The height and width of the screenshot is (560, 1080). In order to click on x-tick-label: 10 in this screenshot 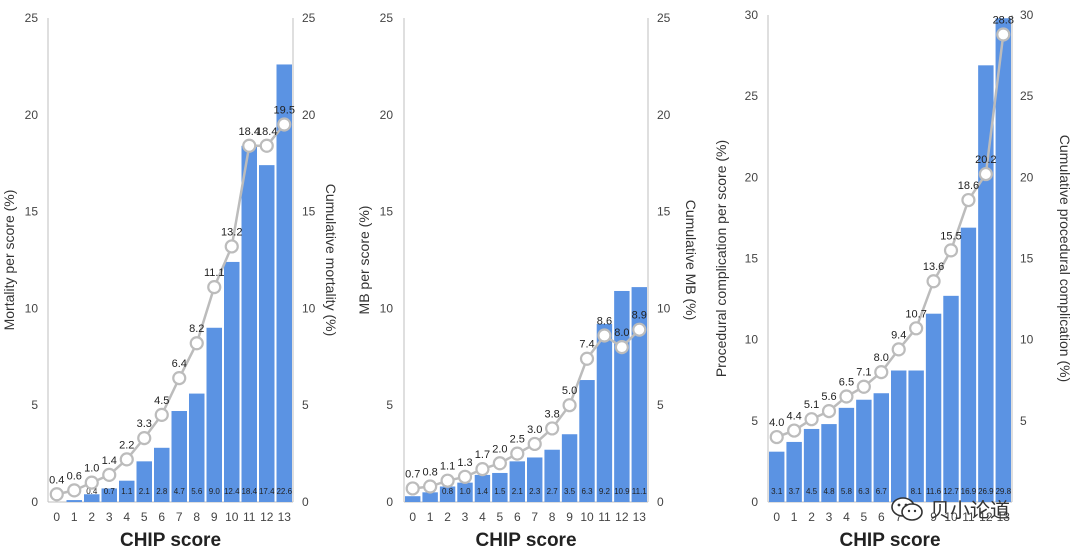, I will do `click(951, 517)`.